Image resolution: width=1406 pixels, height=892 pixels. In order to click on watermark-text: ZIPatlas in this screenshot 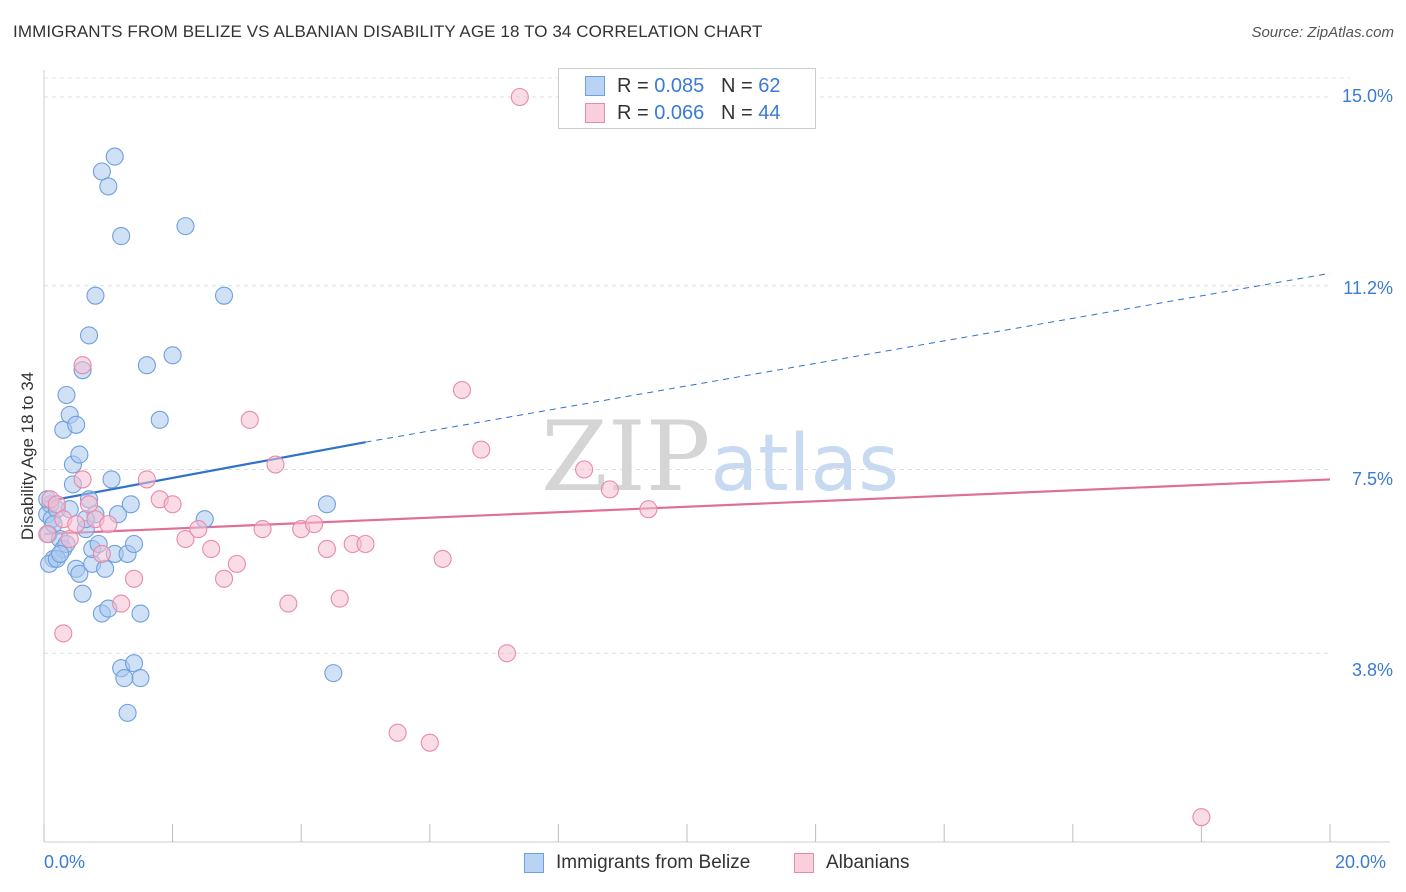, I will do `click(720, 457)`.